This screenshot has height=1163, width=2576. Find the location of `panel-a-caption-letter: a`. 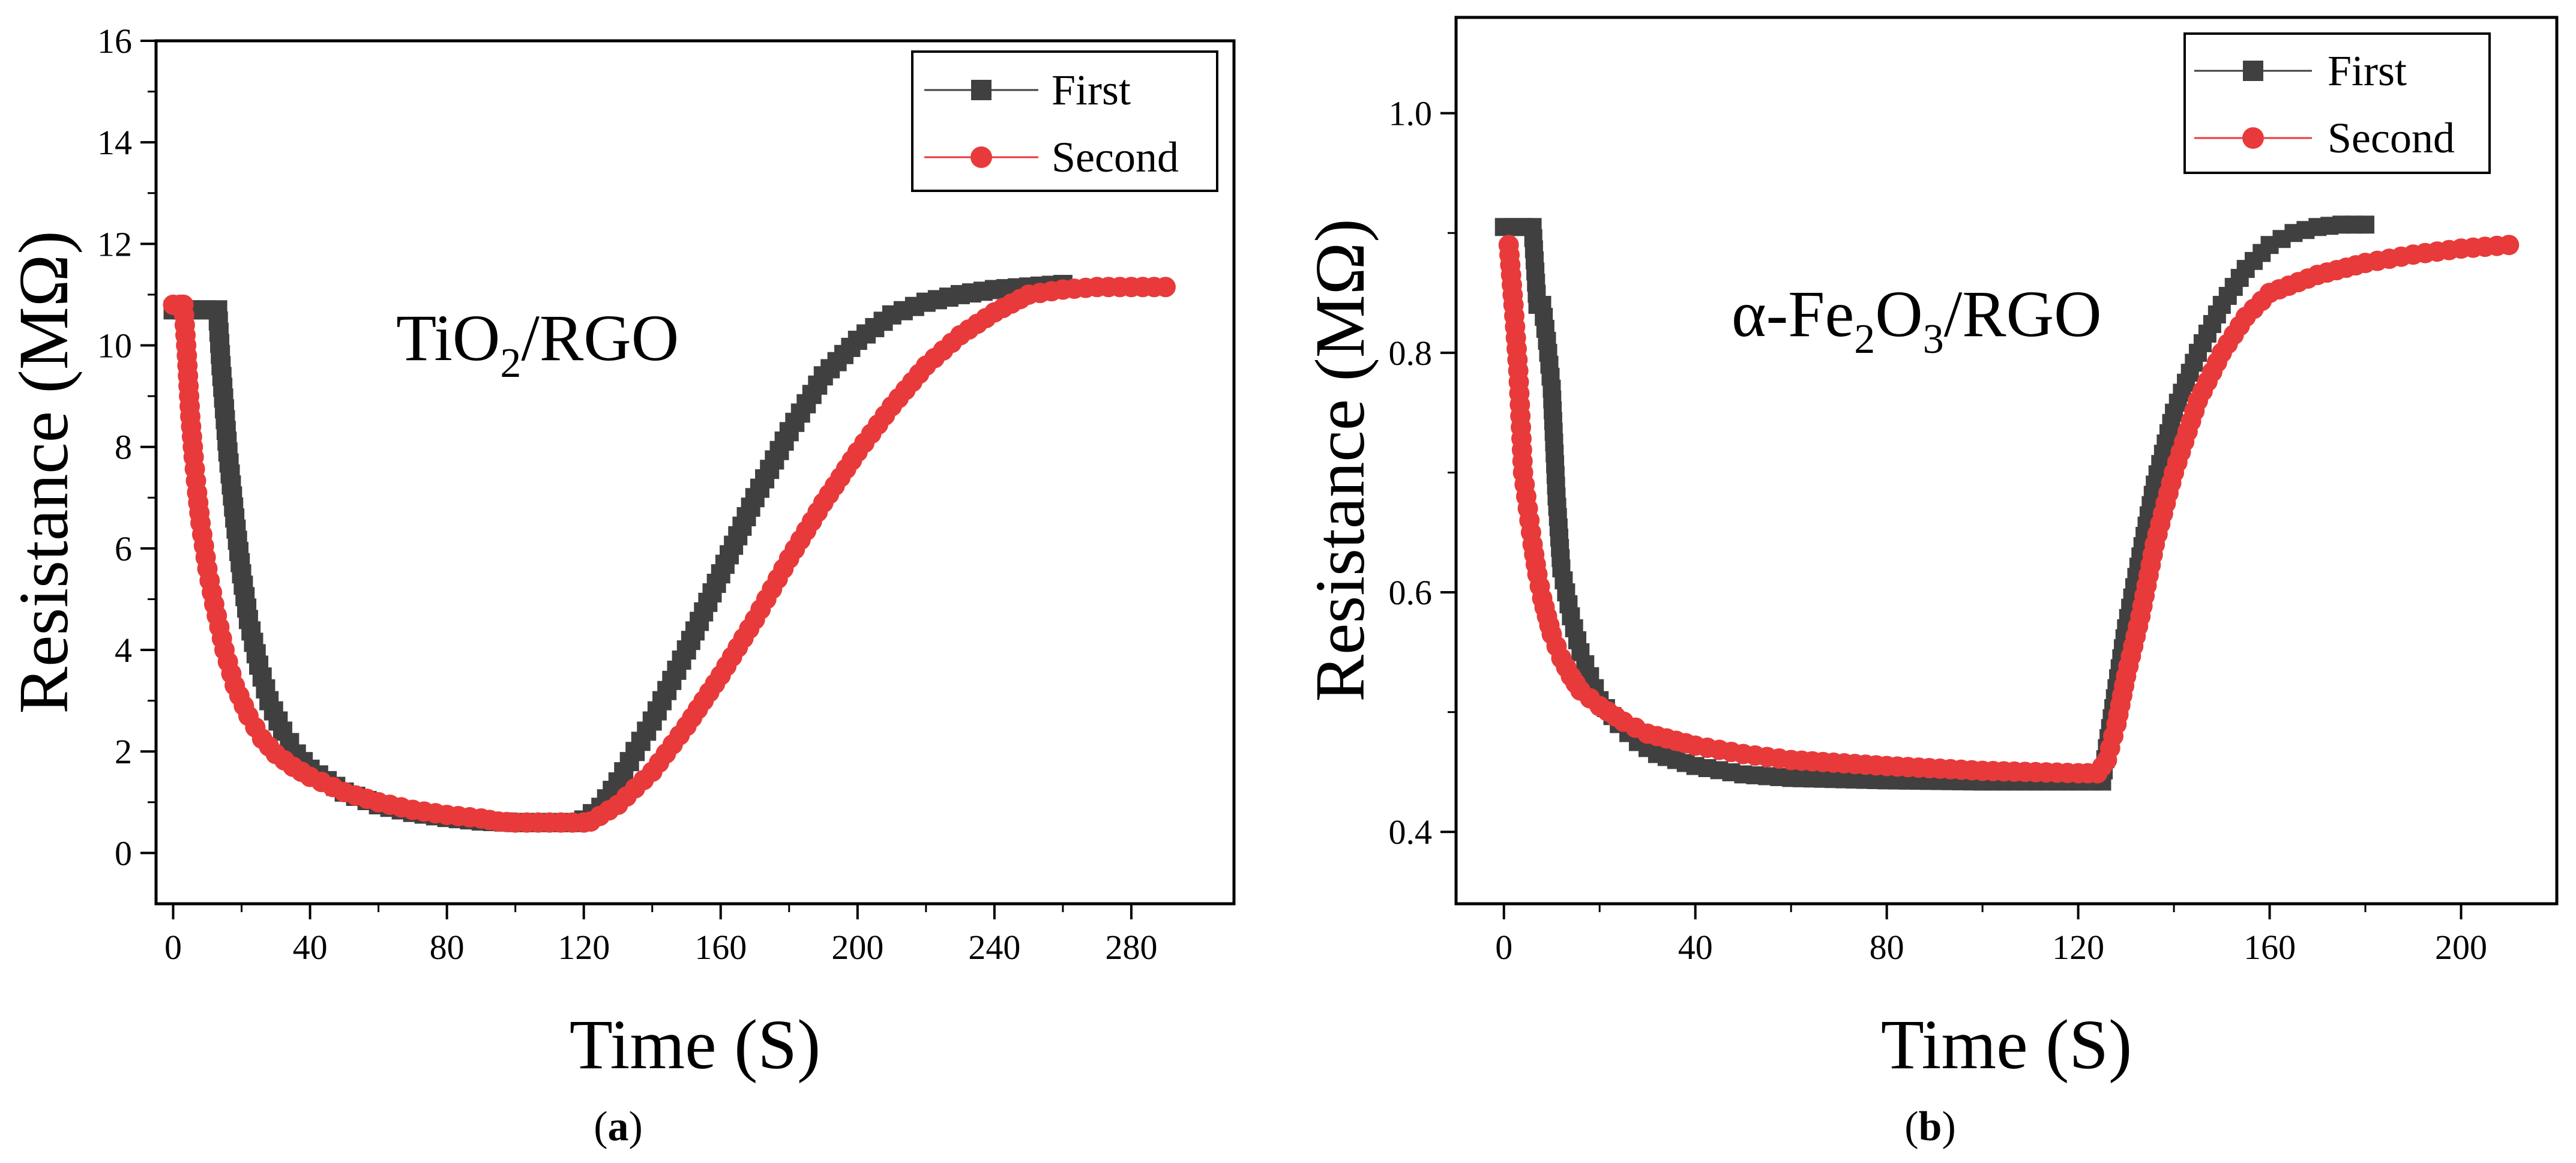

panel-a-caption-letter: a is located at coordinates (618, 1127).